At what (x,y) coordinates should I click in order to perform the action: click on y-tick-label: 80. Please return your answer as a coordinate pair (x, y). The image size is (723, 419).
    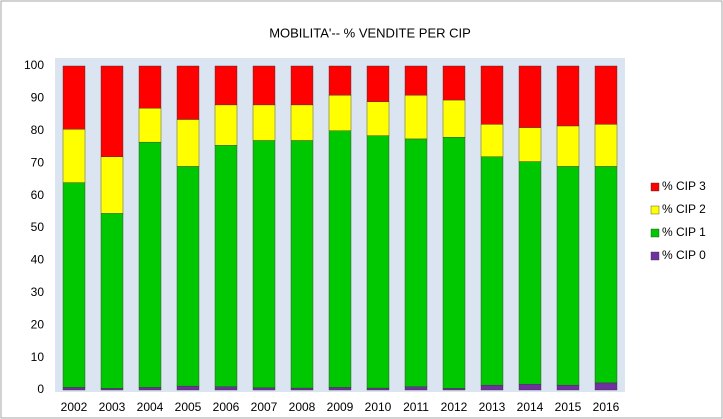
    Looking at the image, I should click on (38, 130).